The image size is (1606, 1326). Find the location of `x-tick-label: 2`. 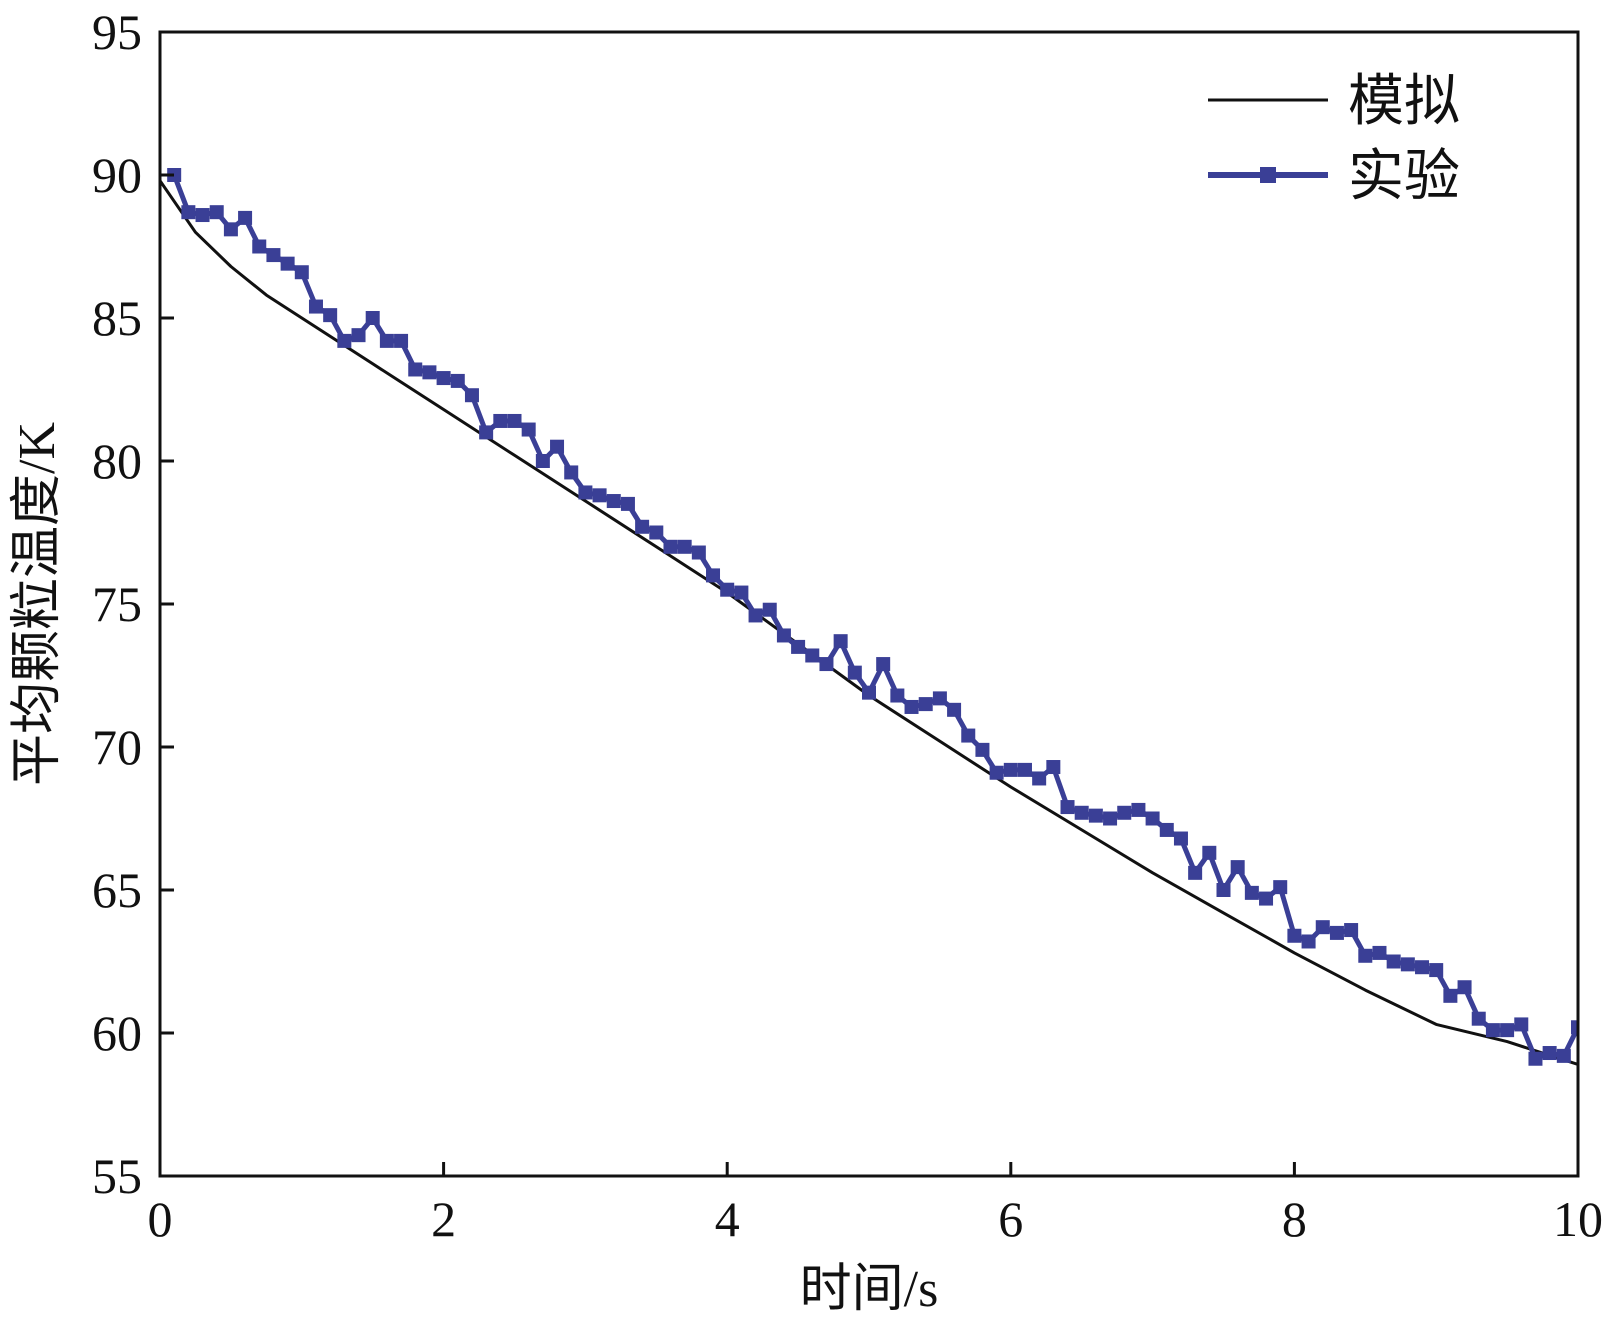

x-tick-label: 2 is located at coordinates (443, 1219).